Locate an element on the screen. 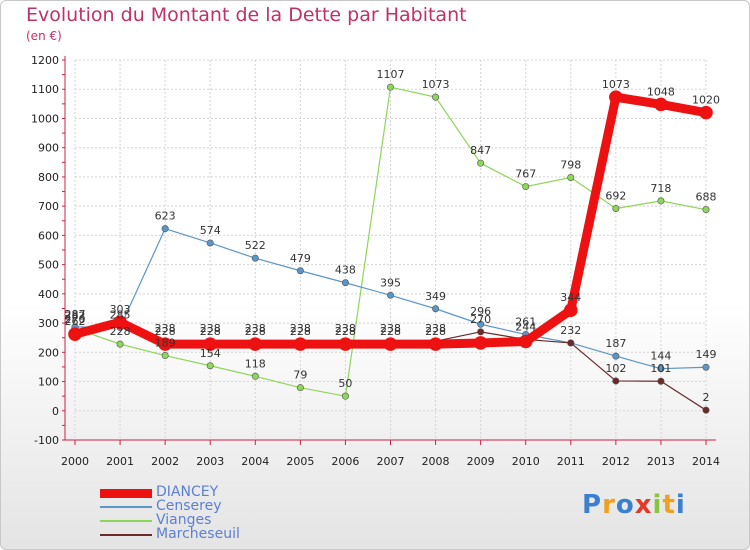  data-label-vianges: 79 is located at coordinates (300, 375).